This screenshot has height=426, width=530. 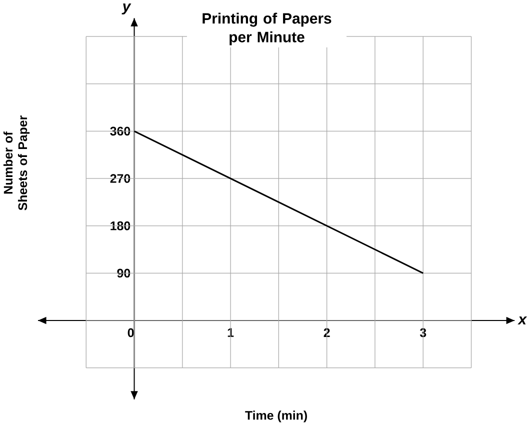 What do you see at coordinates (231, 332) in the screenshot?
I see `x-tick-label: 1` at bounding box center [231, 332].